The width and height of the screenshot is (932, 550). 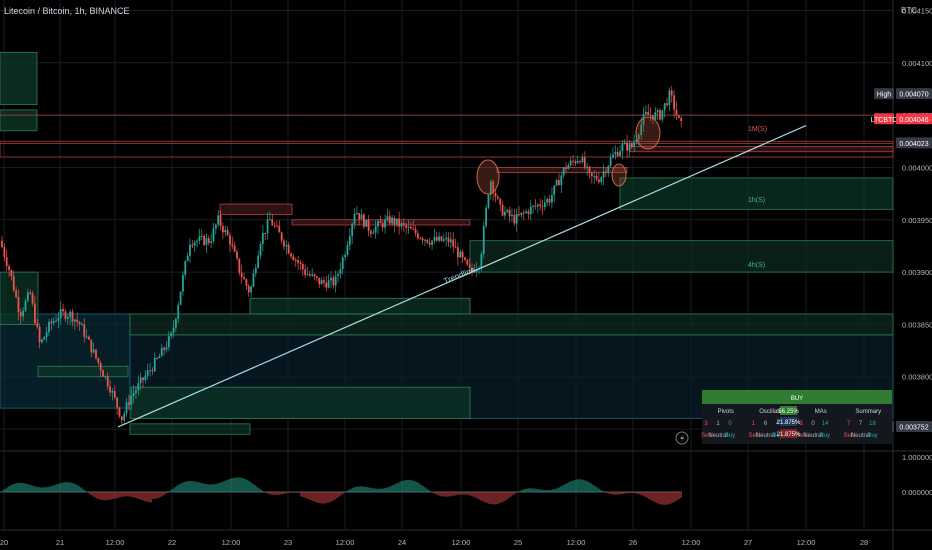 I want to click on lightning-glyph, so click(x=682, y=438).